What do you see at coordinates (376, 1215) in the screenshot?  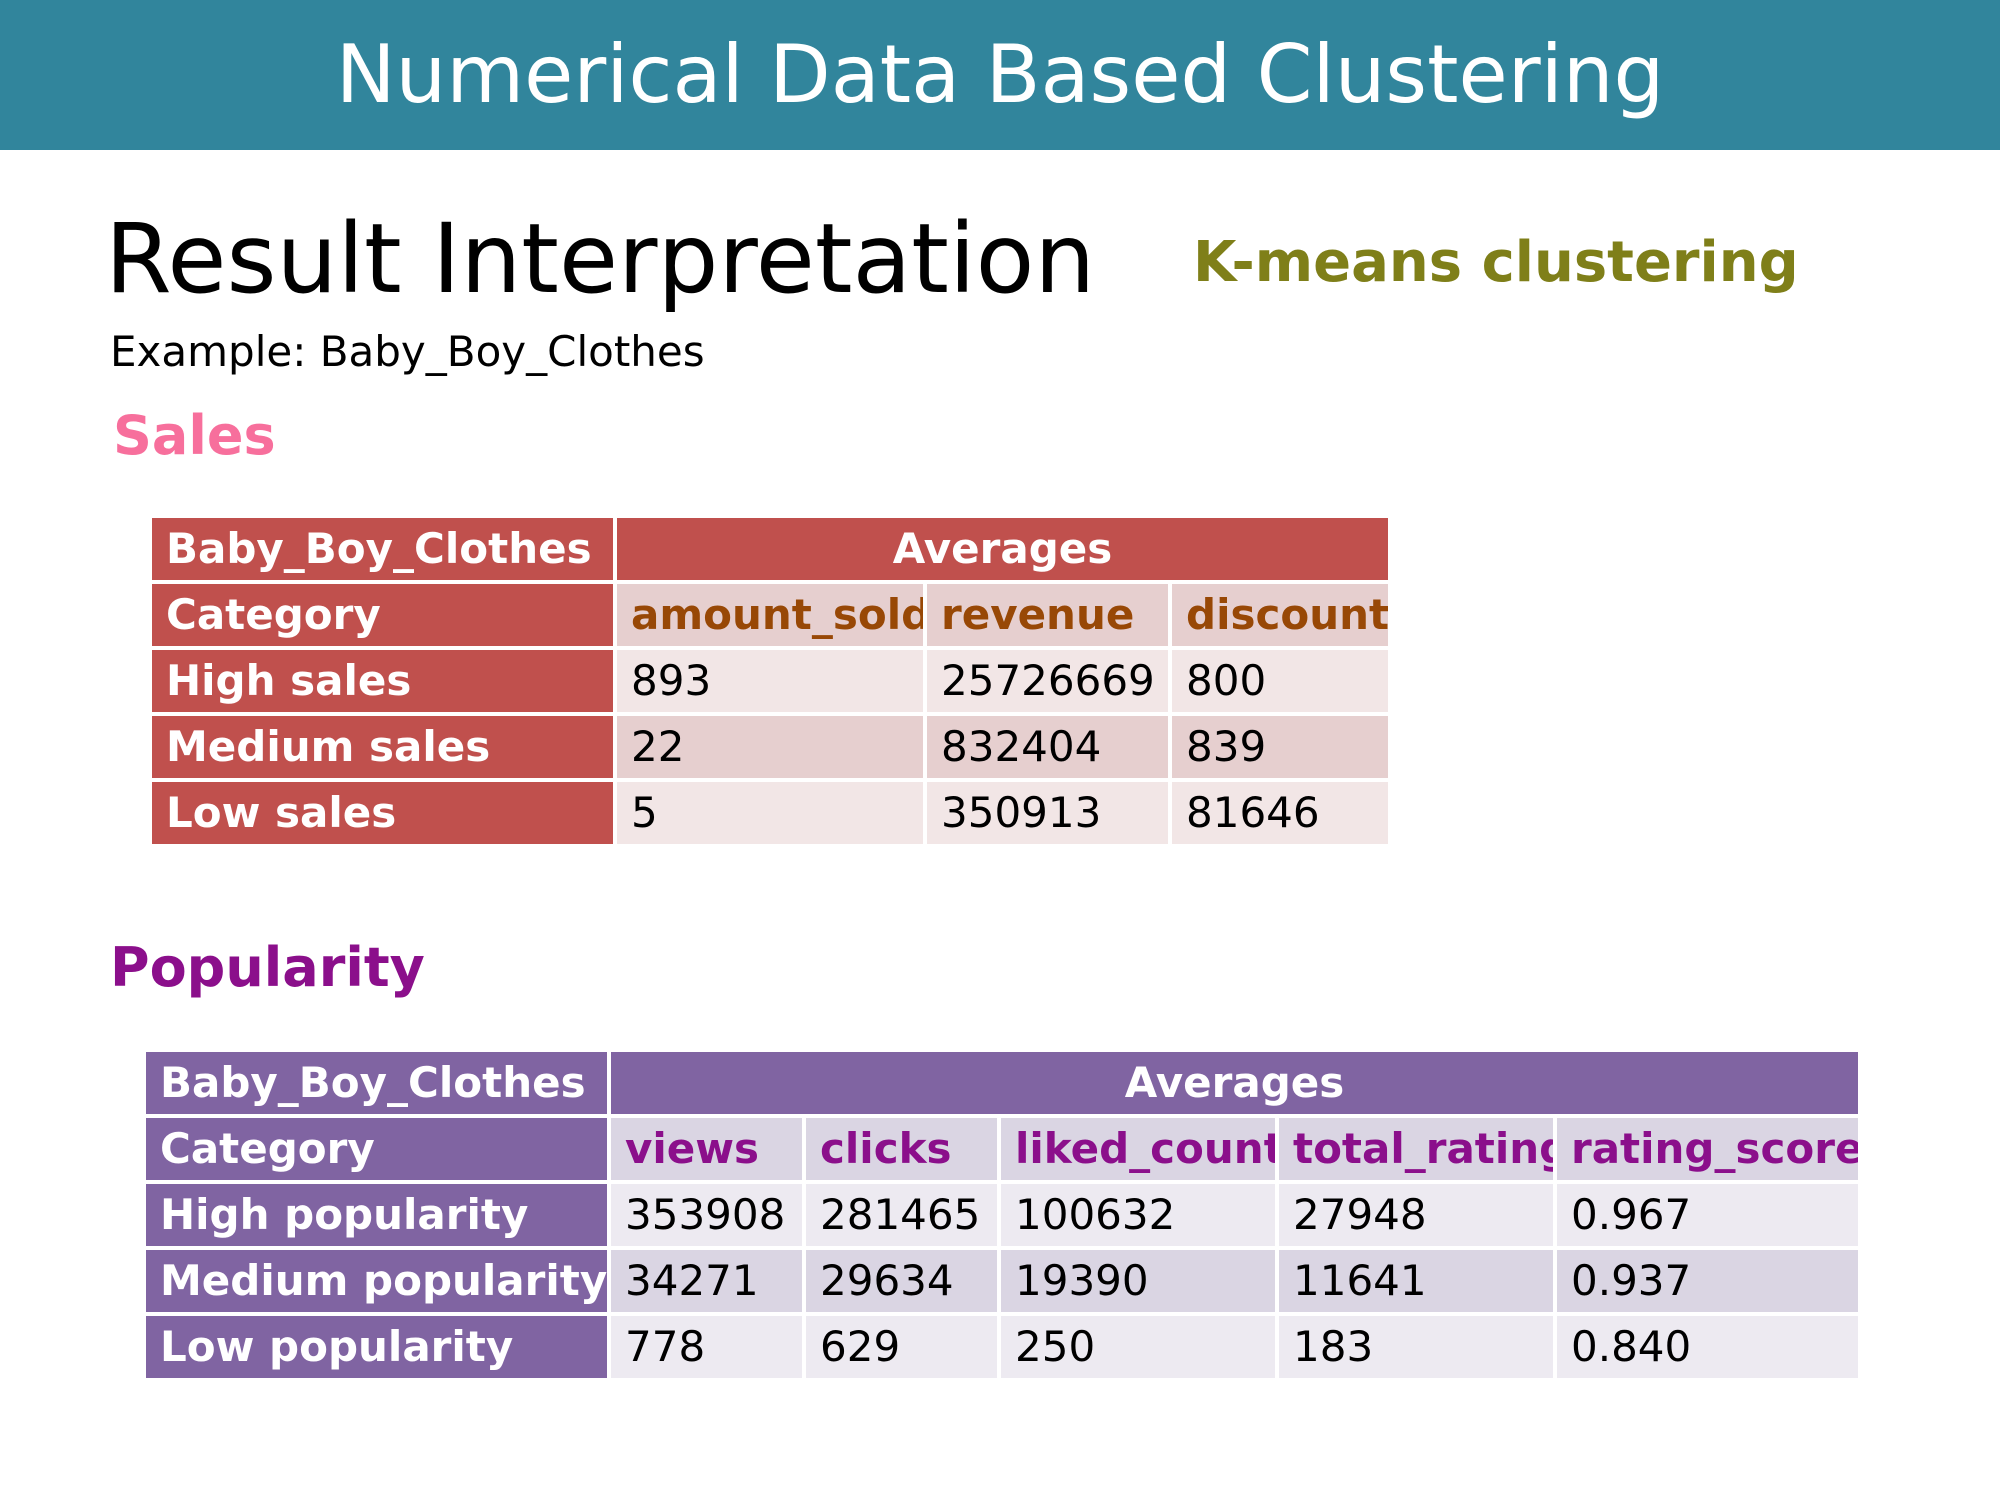 I see `row-label: High popularity` at bounding box center [376, 1215].